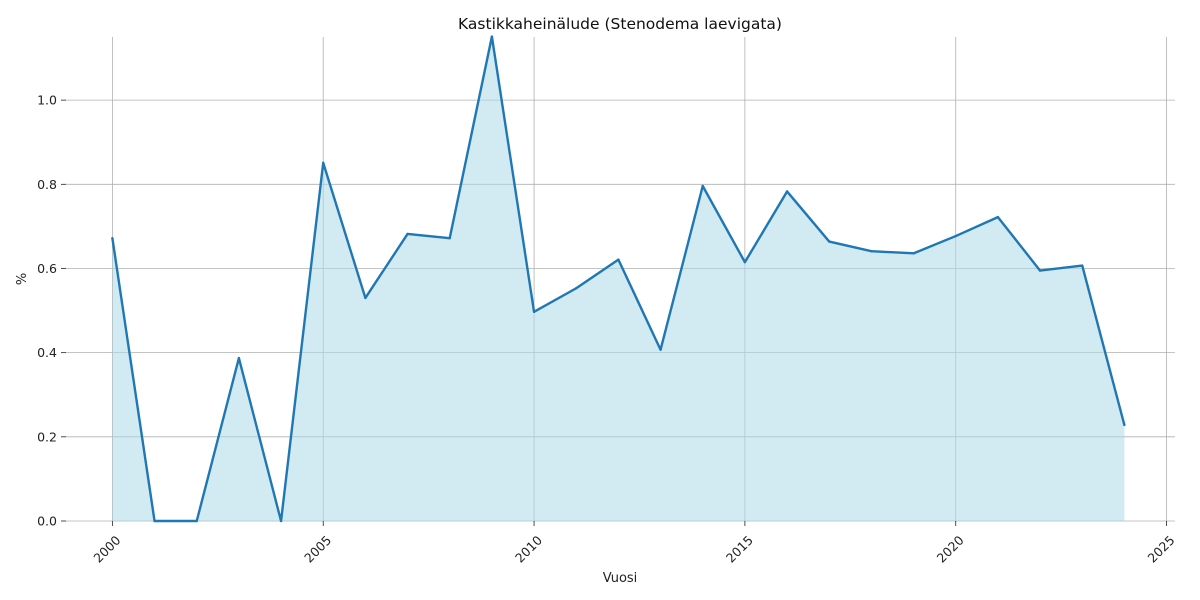 The height and width of the screenshot is (600, 1200). What do you see at coordinates (634, 543) in the screenshot?
I see `x-axis: 2000 2005 2010 2015 2020 2025` at bounding box center [634, 543].